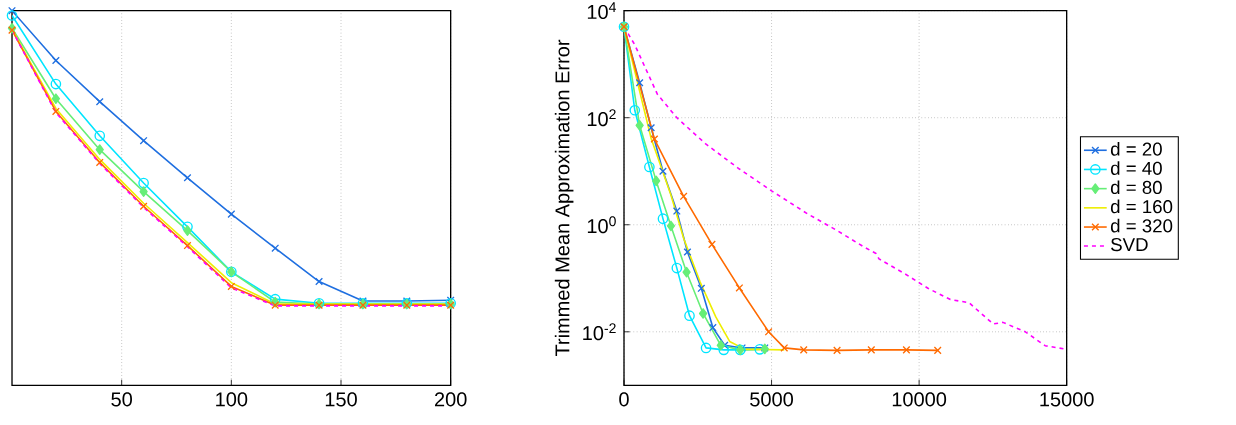  I want to click on x-tick-label: 100, so click(232, 399).